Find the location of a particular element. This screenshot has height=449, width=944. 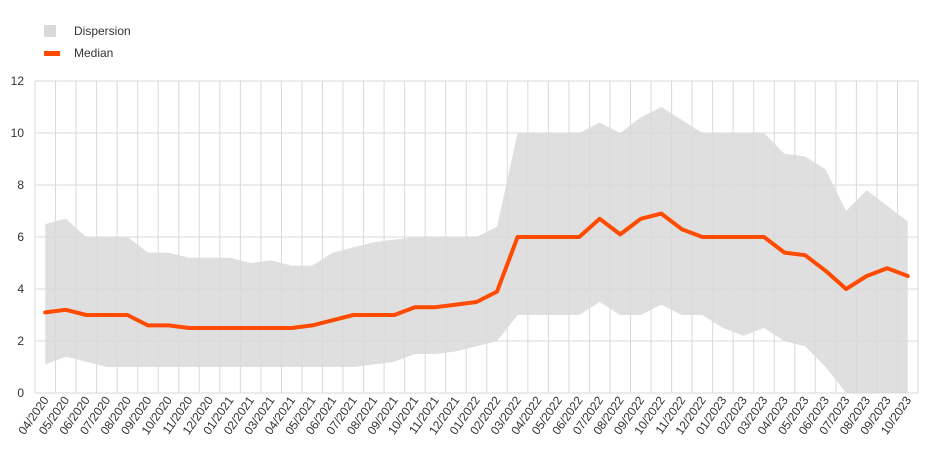

legend-item-median: Median is located at coordinates (87, 53).